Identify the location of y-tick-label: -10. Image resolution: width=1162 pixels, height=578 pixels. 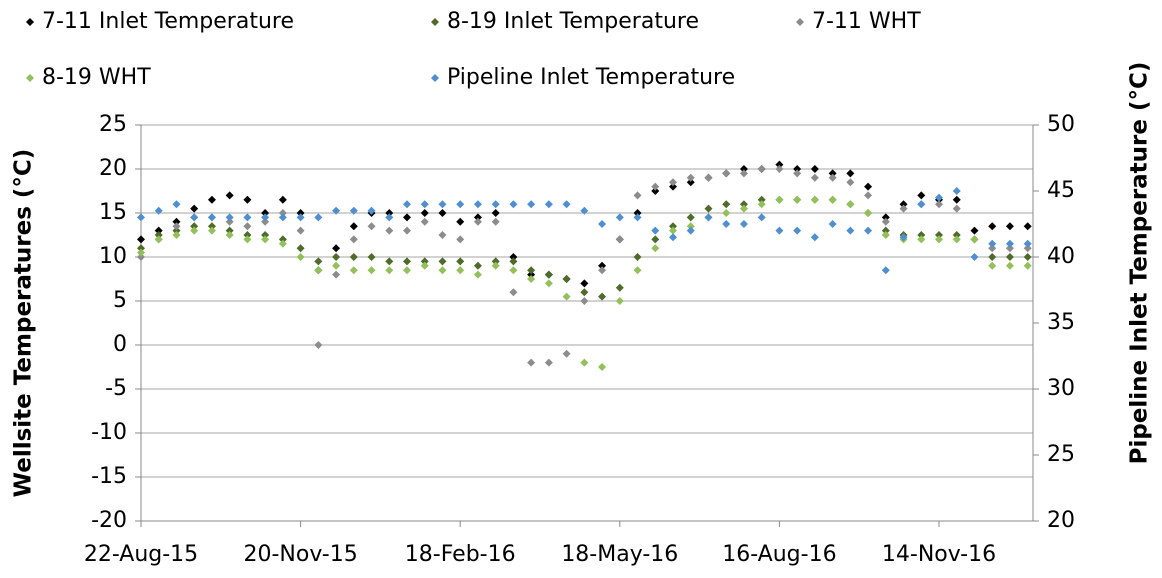
(109, 432).